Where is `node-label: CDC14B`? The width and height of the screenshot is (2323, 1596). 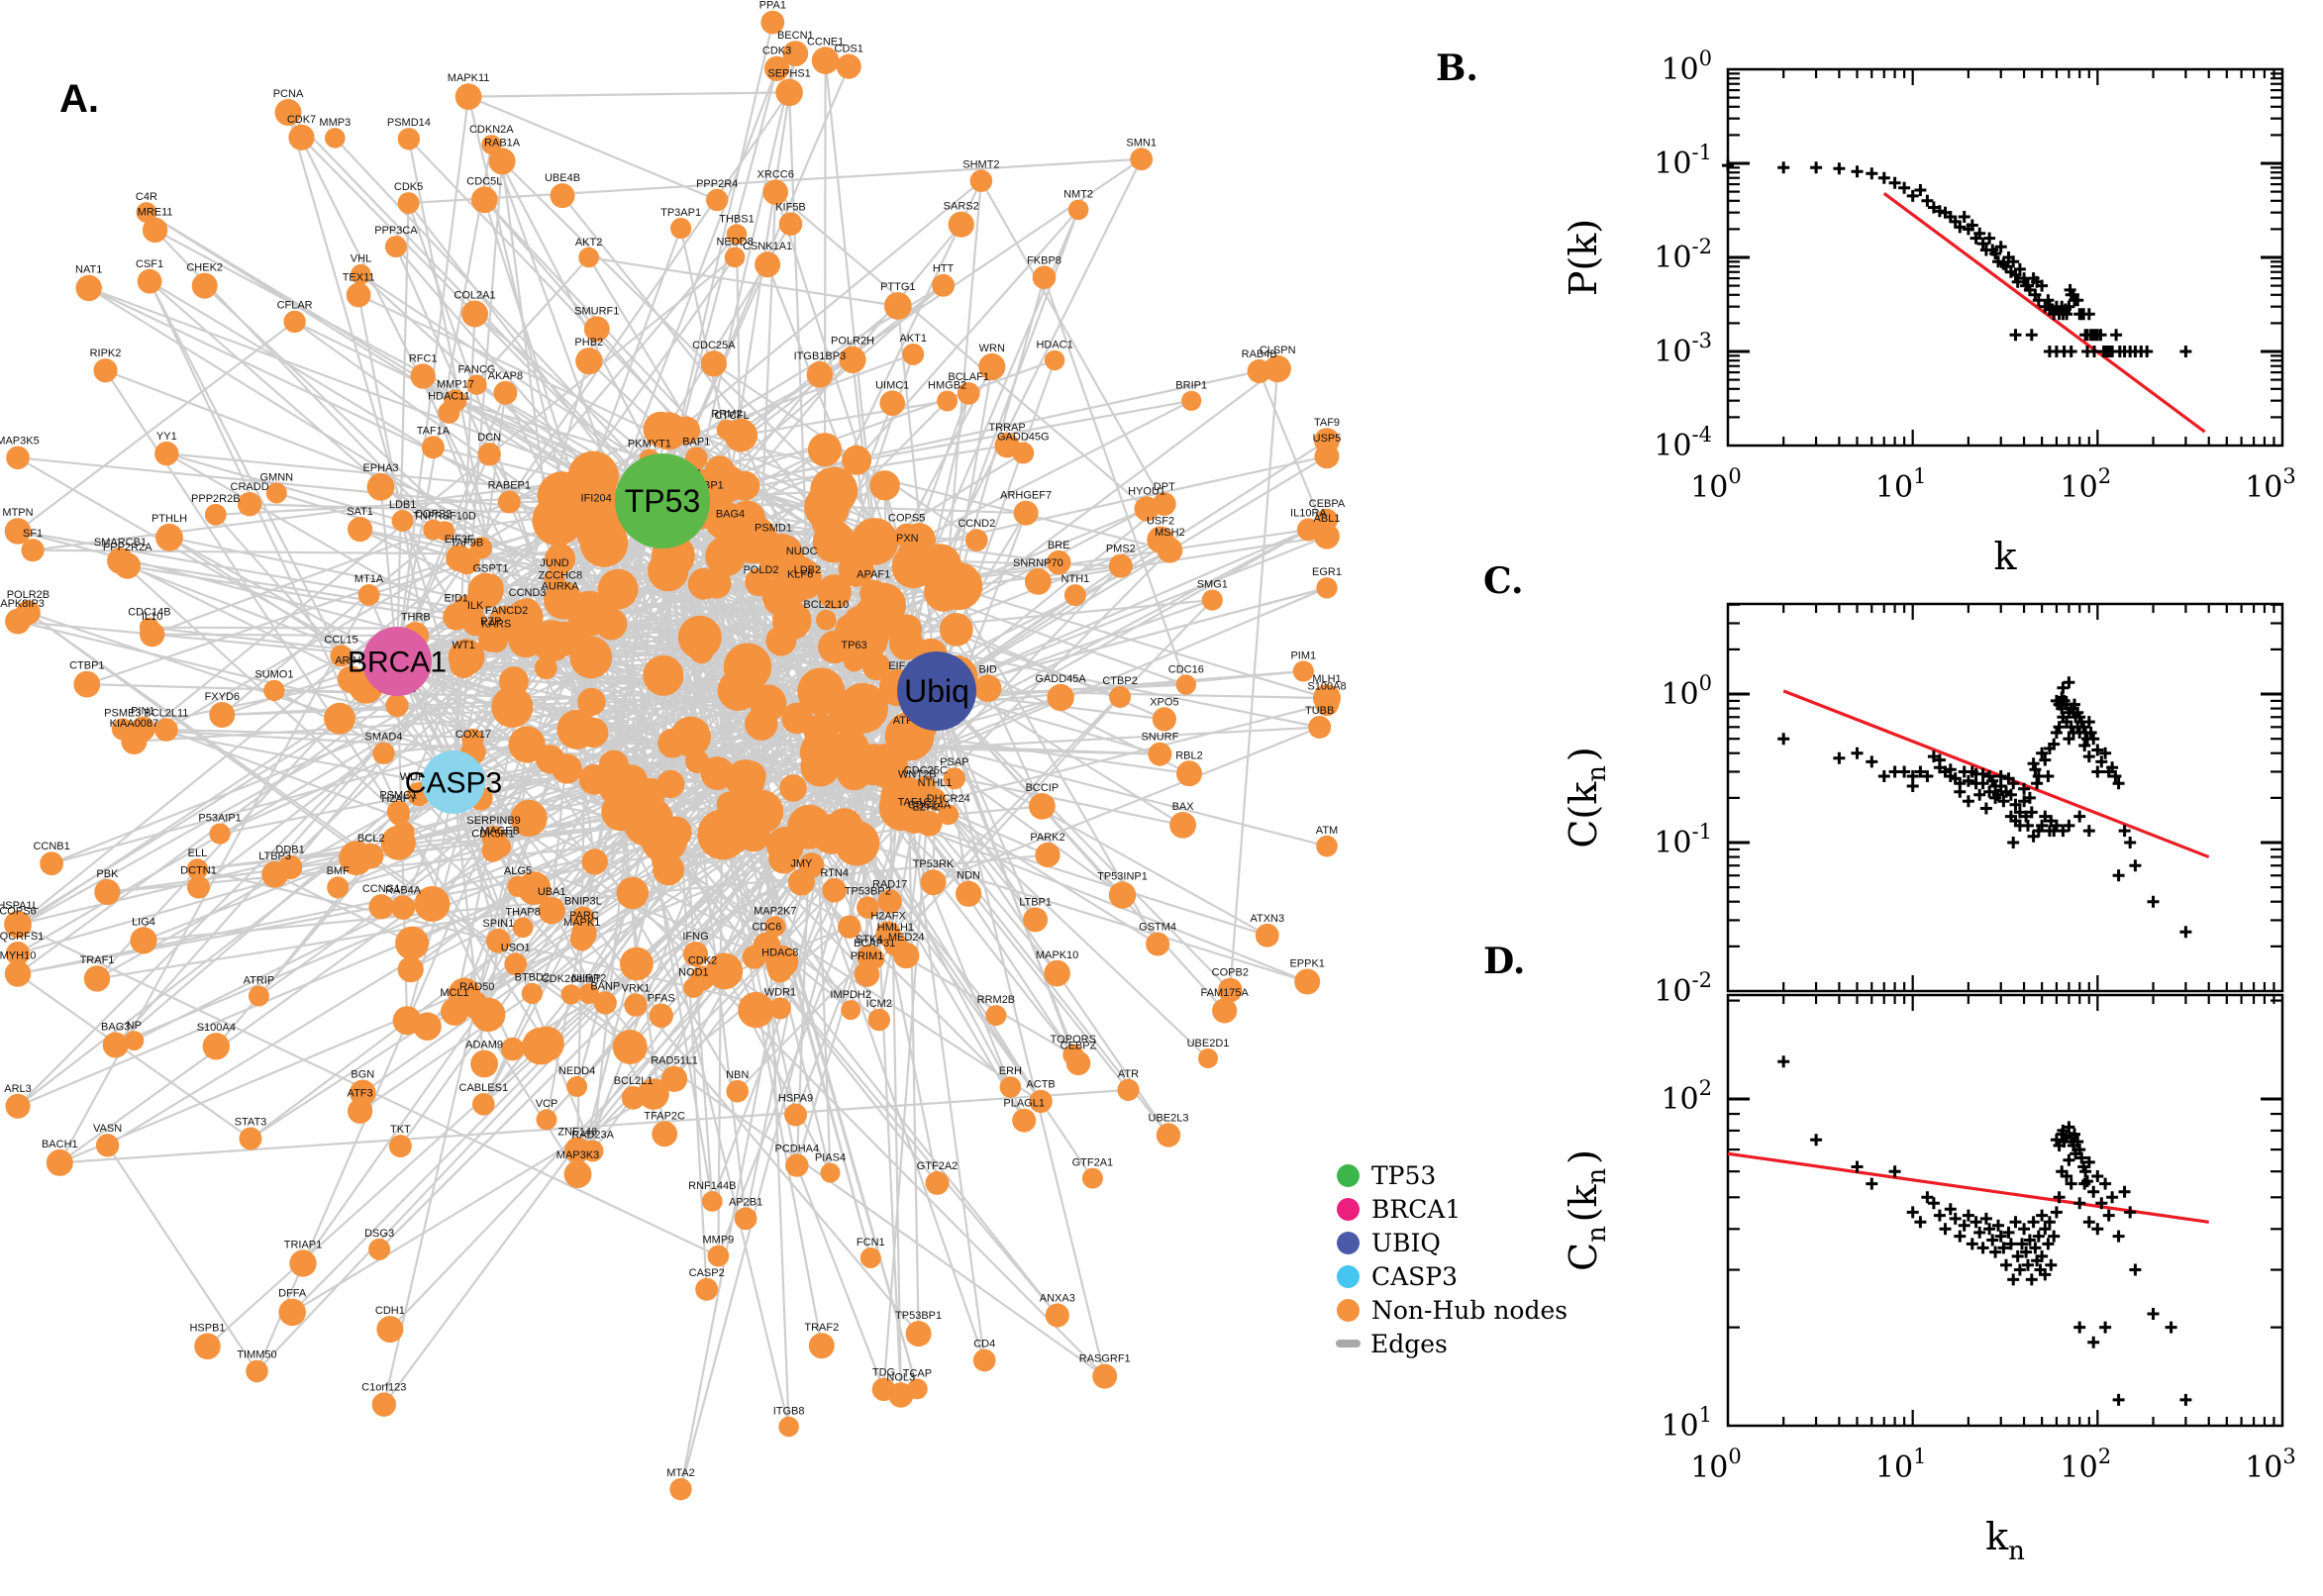
node-label: CDC14B is located at coordinates (149, 613).